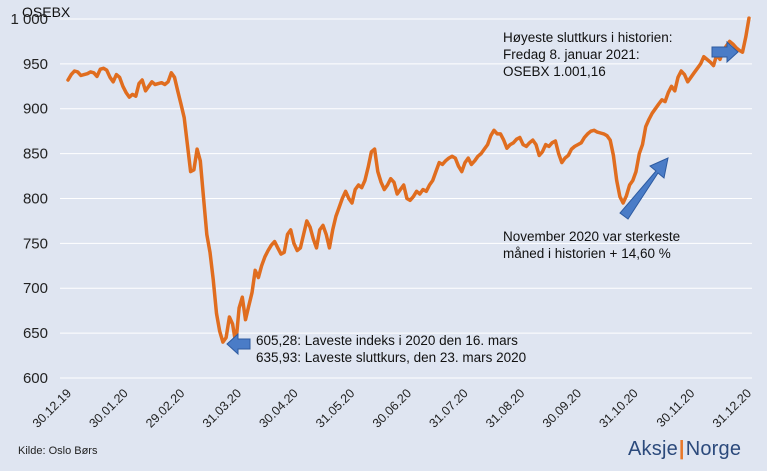  Describe the element at coordinates (713, 449) in the screenshot. I see `logo-right: Norge` at that location.